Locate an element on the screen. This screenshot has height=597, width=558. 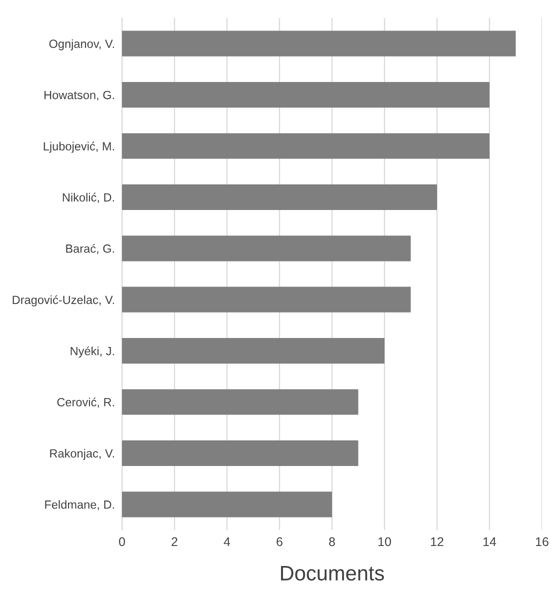
x-tick-label: 2 is located at coordinates (175, 541).